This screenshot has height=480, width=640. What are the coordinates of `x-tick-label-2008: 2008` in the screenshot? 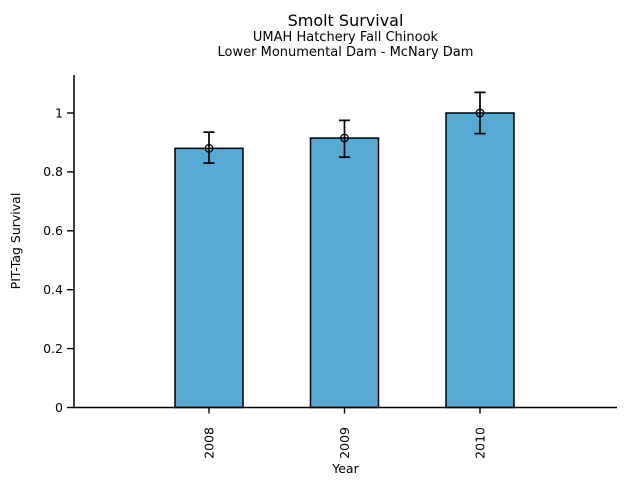 It's located at (208, 443).